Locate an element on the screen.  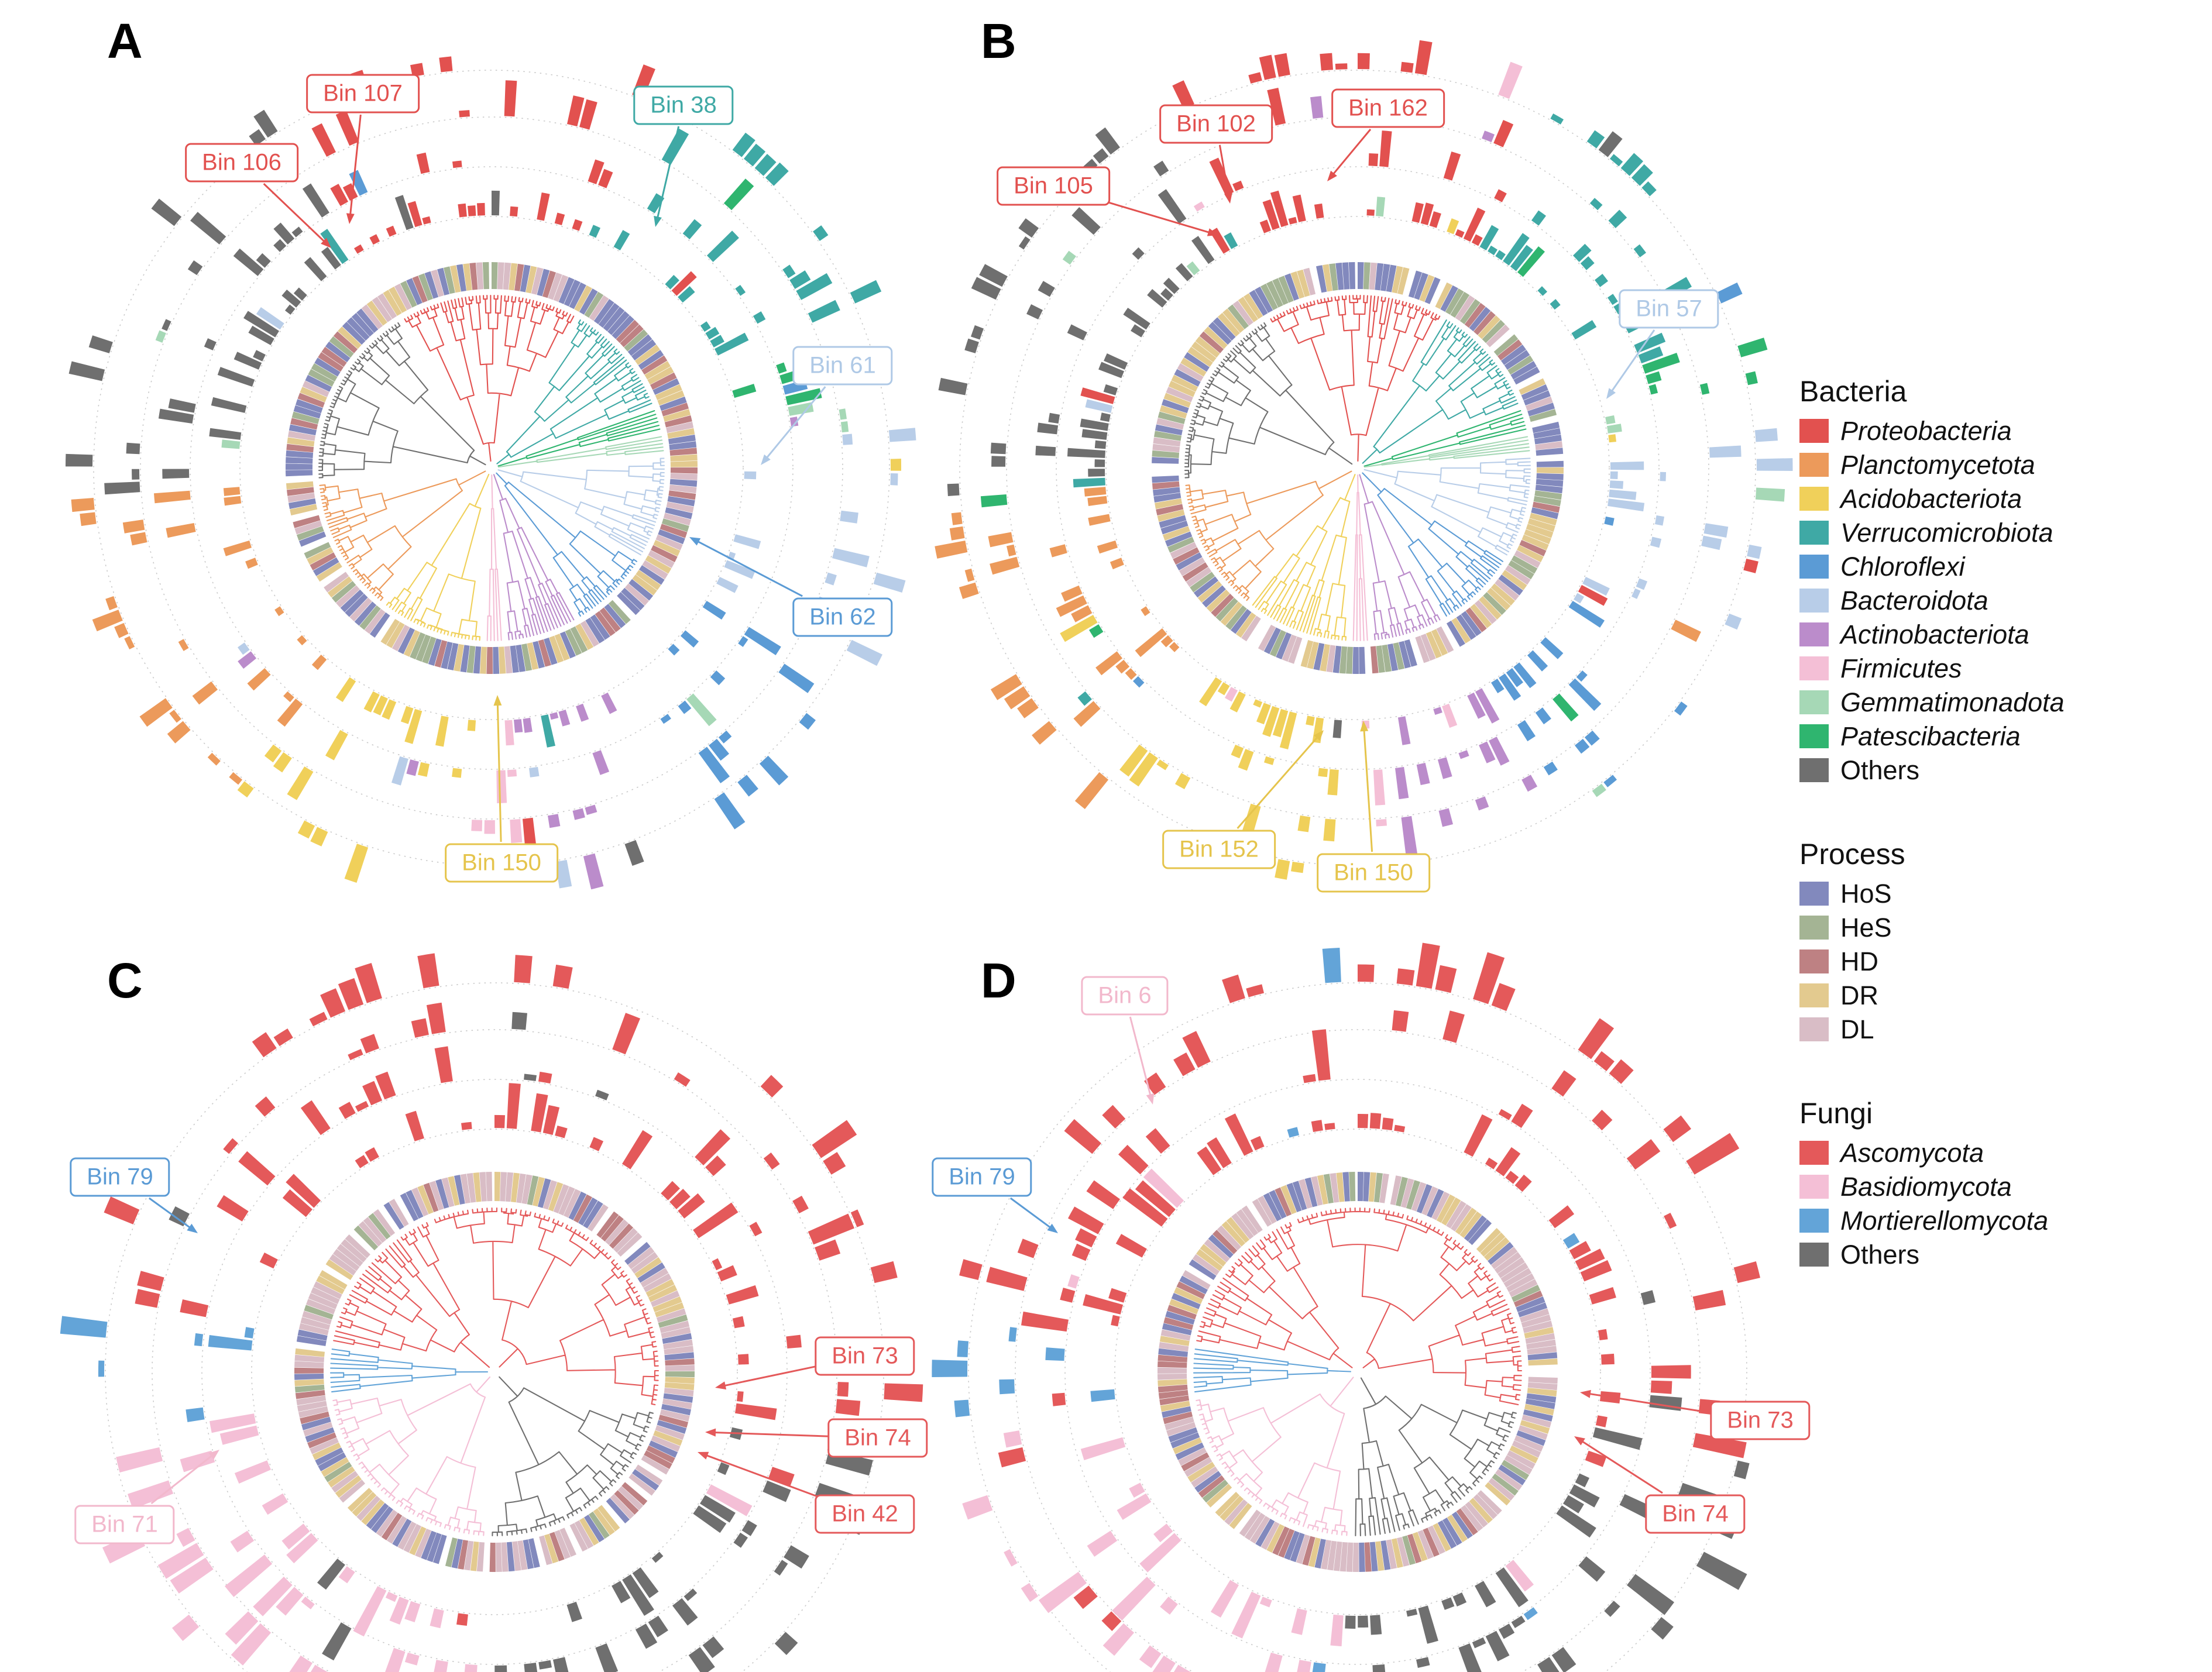
legend-item-patescibacteria: Patescibacteria is located at coordinates (2004, 736).